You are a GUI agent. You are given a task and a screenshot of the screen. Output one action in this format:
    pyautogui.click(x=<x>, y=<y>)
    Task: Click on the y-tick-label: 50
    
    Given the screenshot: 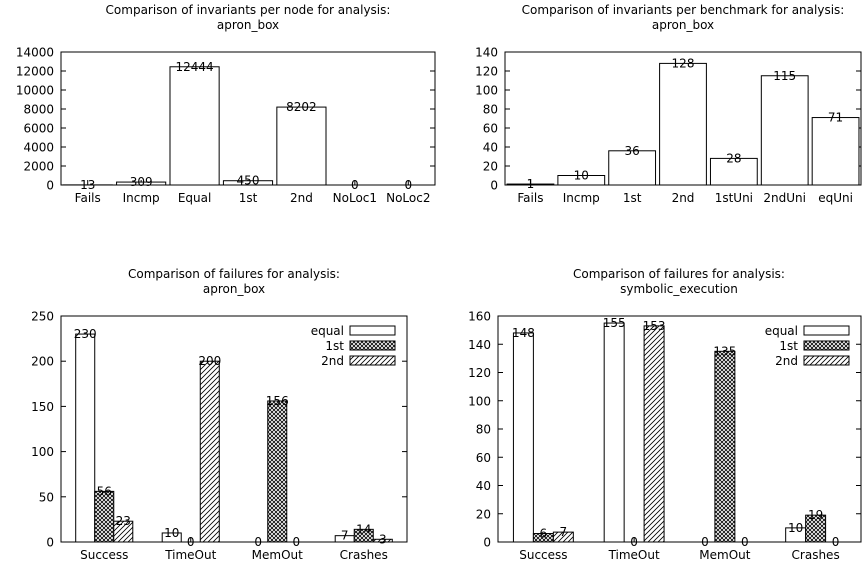 What is the action you would take?
    pyautogui.click(x=46, y=497)
    